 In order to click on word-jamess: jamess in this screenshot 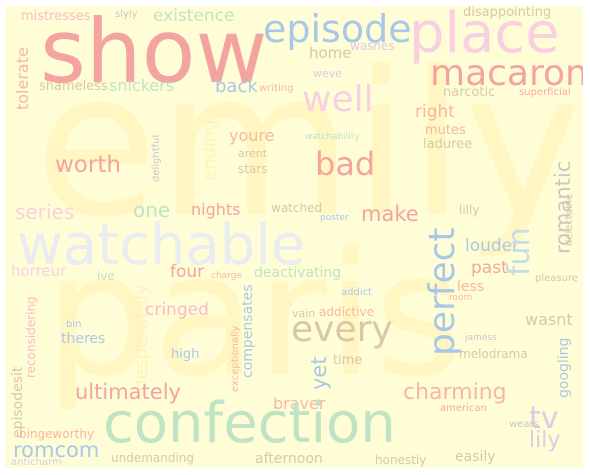, I will do `click(481, 338)`.